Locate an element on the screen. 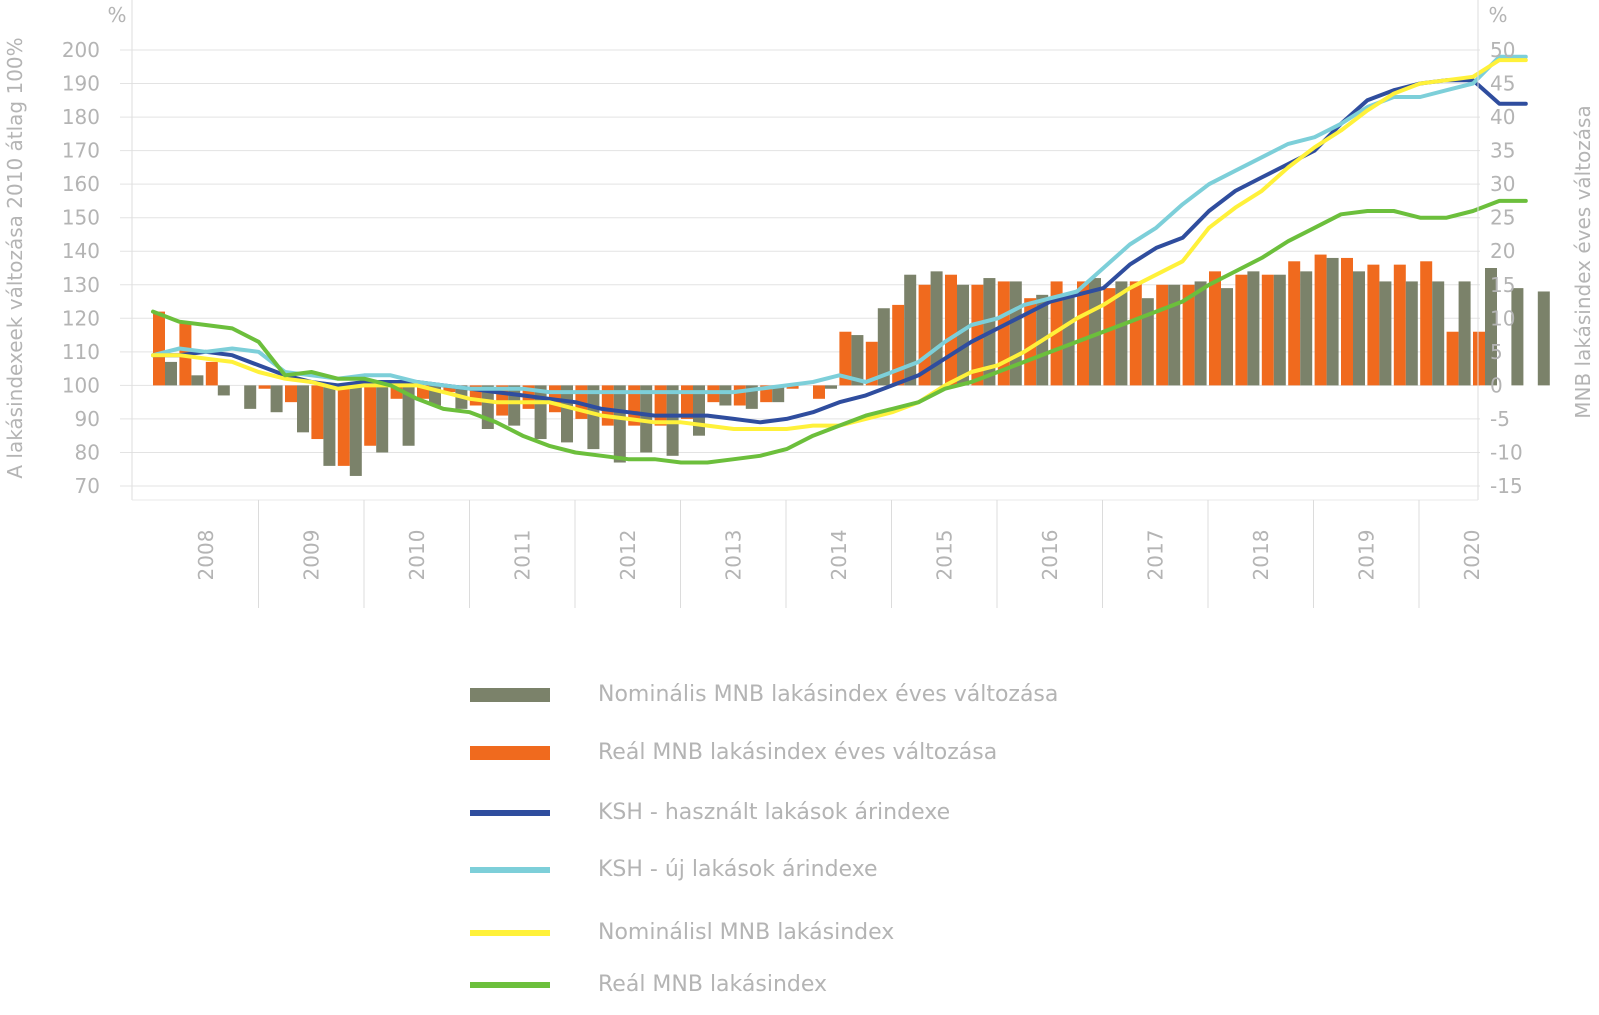 The width and height of the screenshot is (1599, 1015). left-tick-label: 120 is located at coordinates (81, 318).